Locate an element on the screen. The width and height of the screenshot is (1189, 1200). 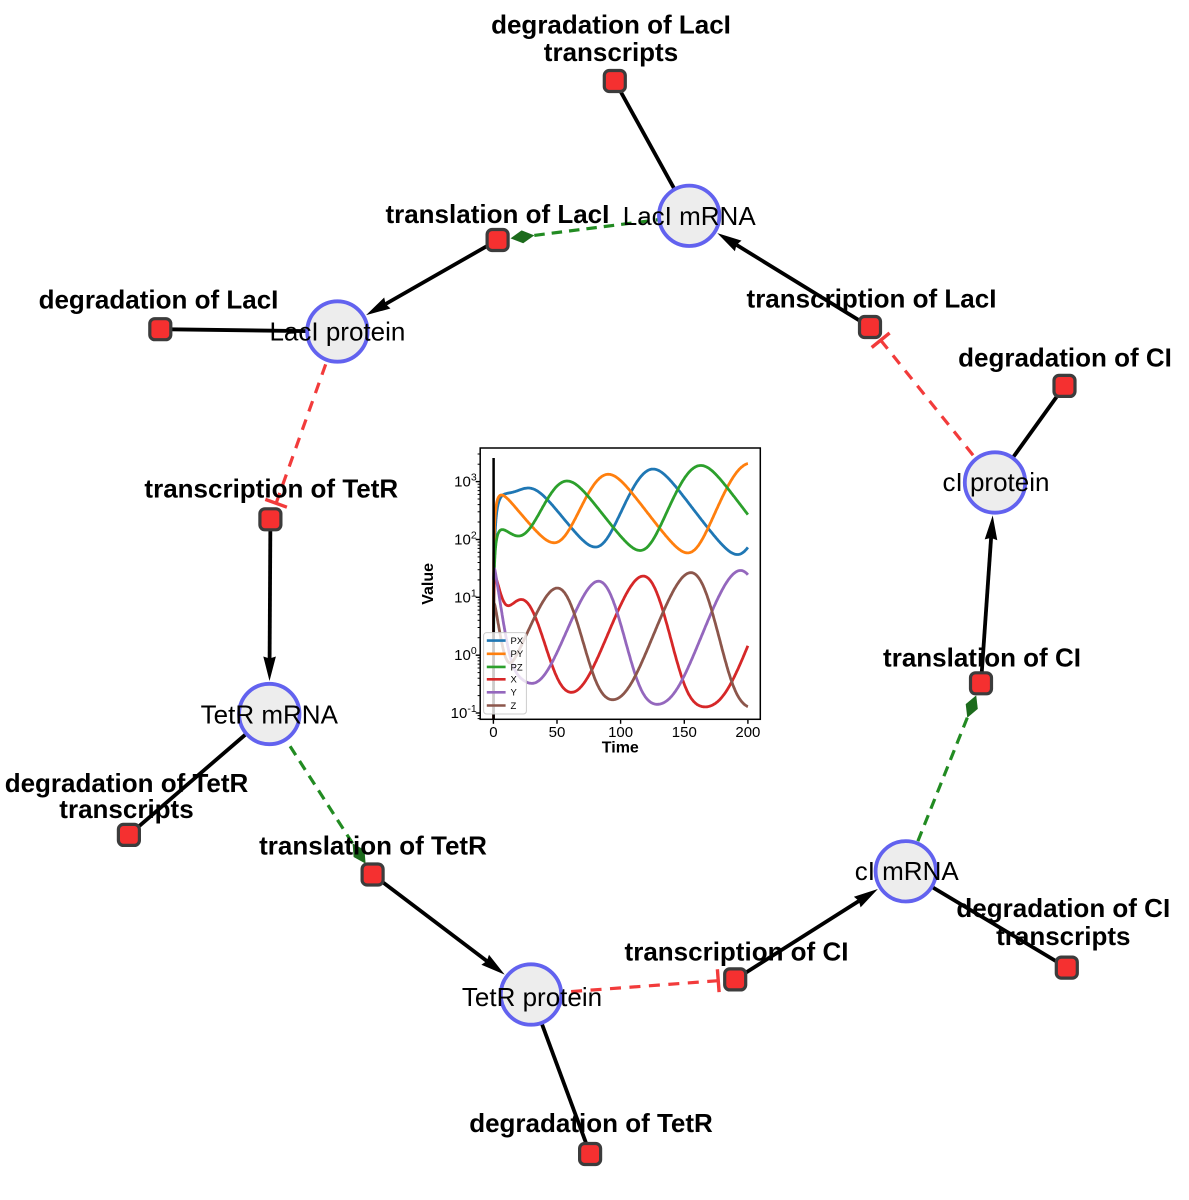
svg-text: 103 is located at coordinates (465, 481).